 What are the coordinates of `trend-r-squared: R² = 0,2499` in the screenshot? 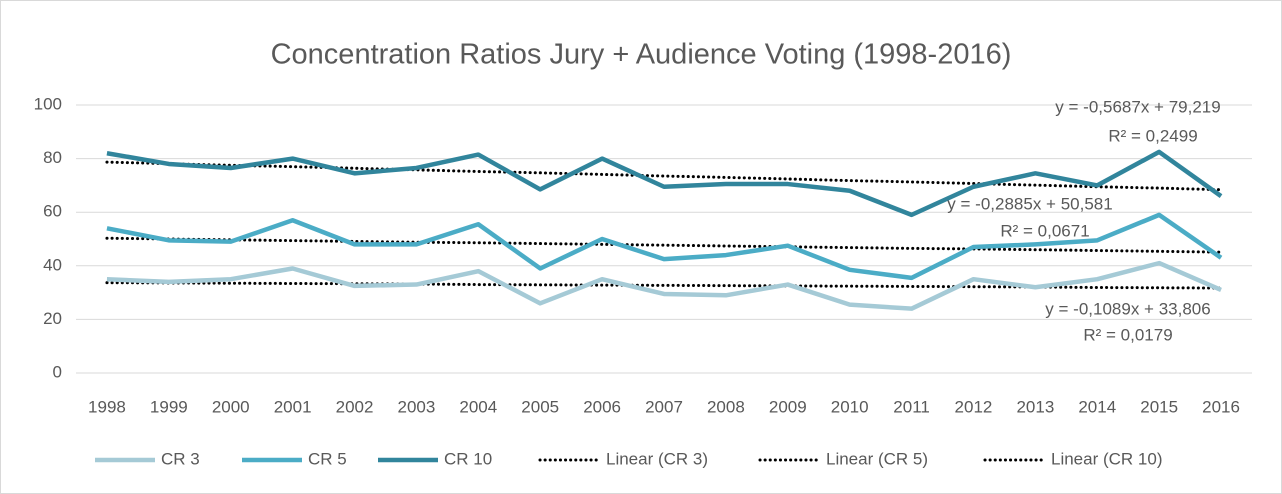 It's located at (1152, 135).